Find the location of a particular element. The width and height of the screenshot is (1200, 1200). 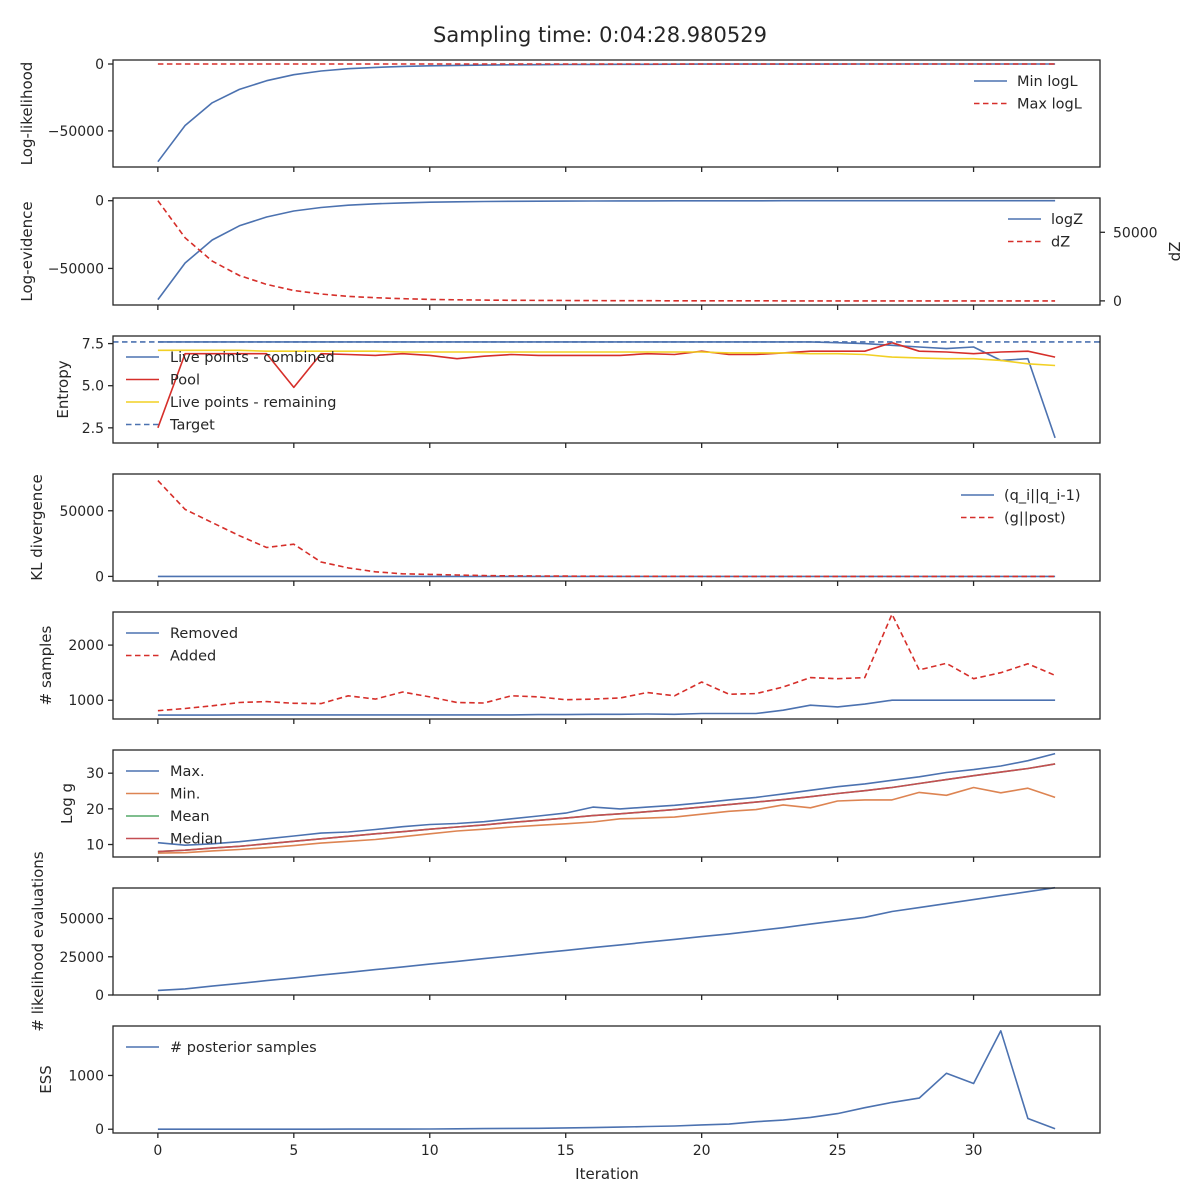

x-axis-label: Iteration is located at coordinates (607, 1174).